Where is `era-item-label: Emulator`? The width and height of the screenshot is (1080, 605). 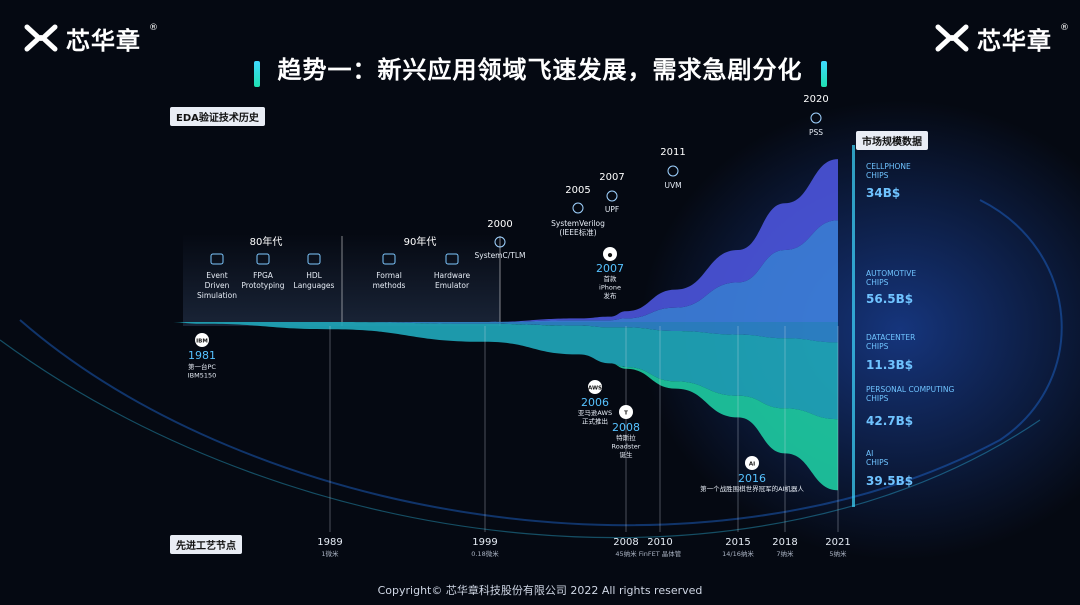
era-item-label: Emulator is located at coordinates (452, 285).